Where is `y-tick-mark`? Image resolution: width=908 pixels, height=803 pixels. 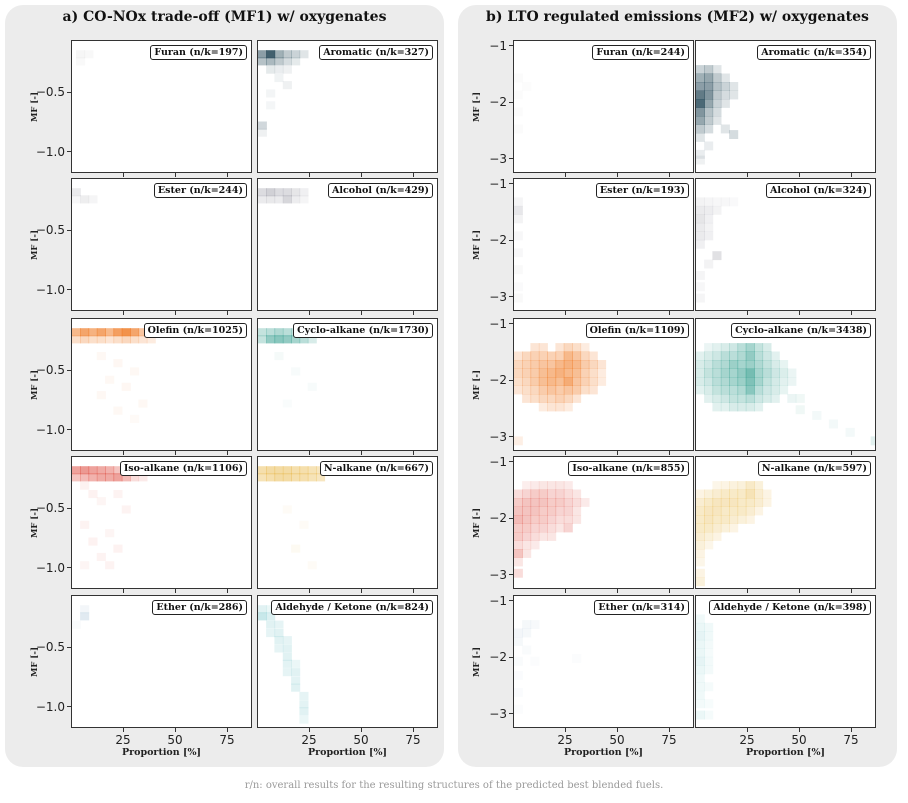
y-tick-mark is located at coordinates (69, 707).